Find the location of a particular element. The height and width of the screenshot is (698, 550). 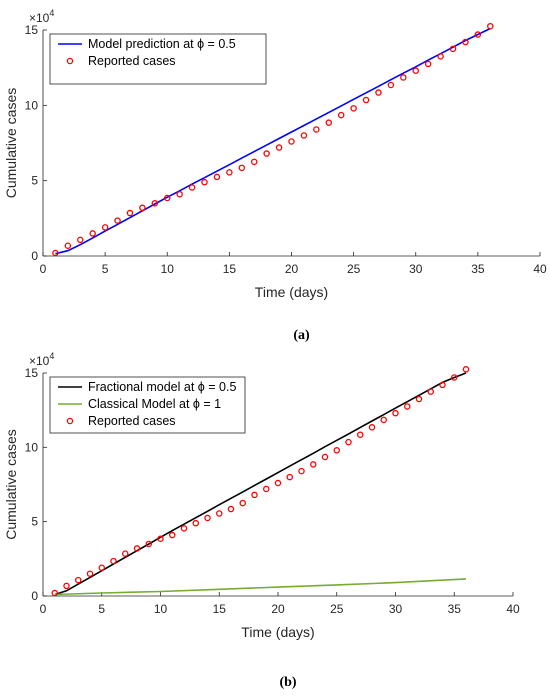

y-tick-label: 0 is located at coordinates (34, 596).